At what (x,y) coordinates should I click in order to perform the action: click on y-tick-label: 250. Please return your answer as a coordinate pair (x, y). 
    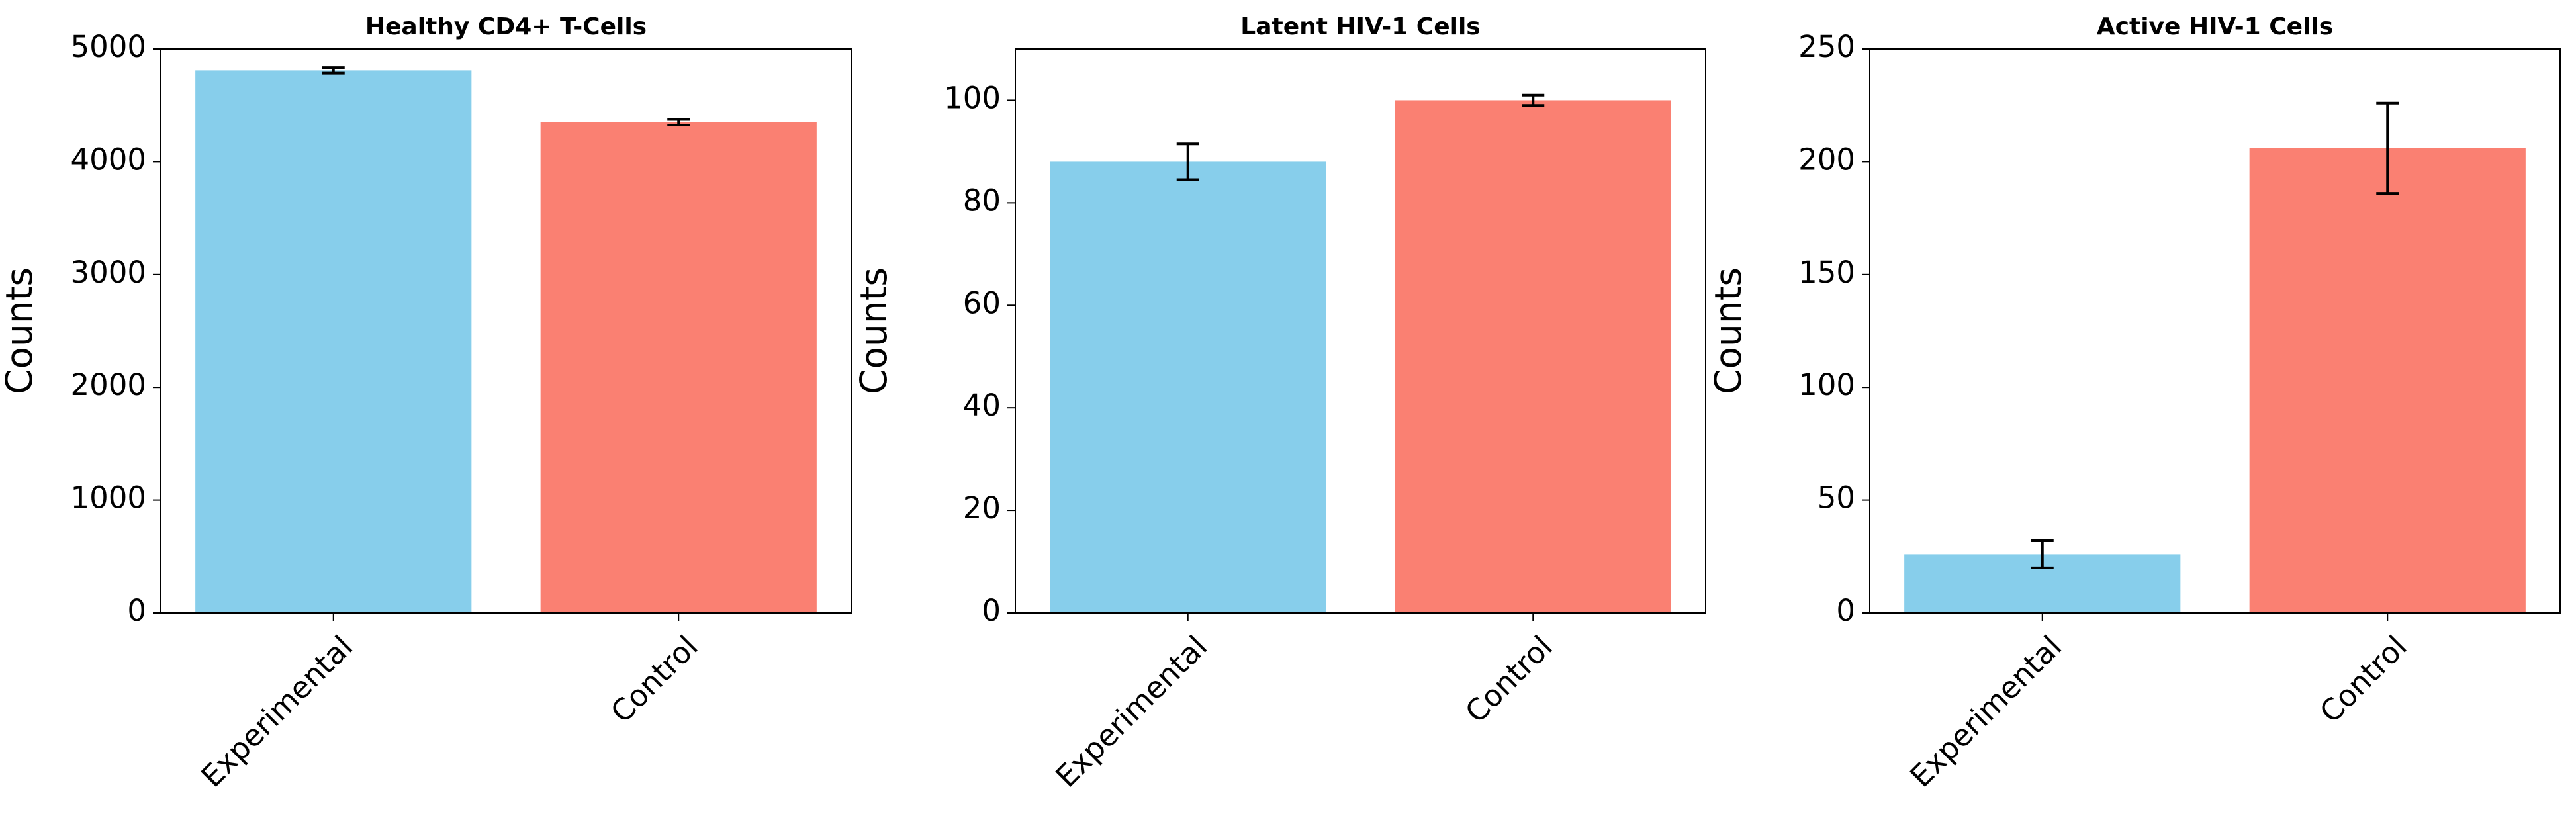
    Looking at the image, I should click on (1827, 46).